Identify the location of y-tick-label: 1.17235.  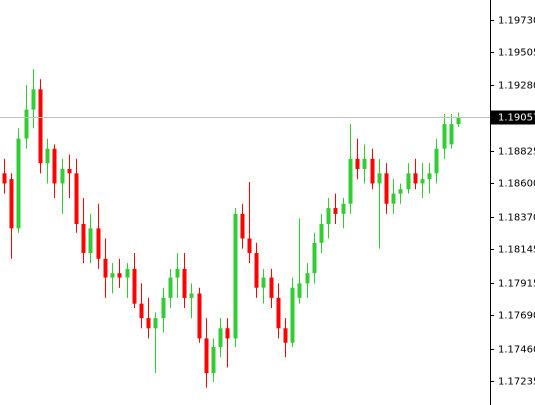
(516, 382).